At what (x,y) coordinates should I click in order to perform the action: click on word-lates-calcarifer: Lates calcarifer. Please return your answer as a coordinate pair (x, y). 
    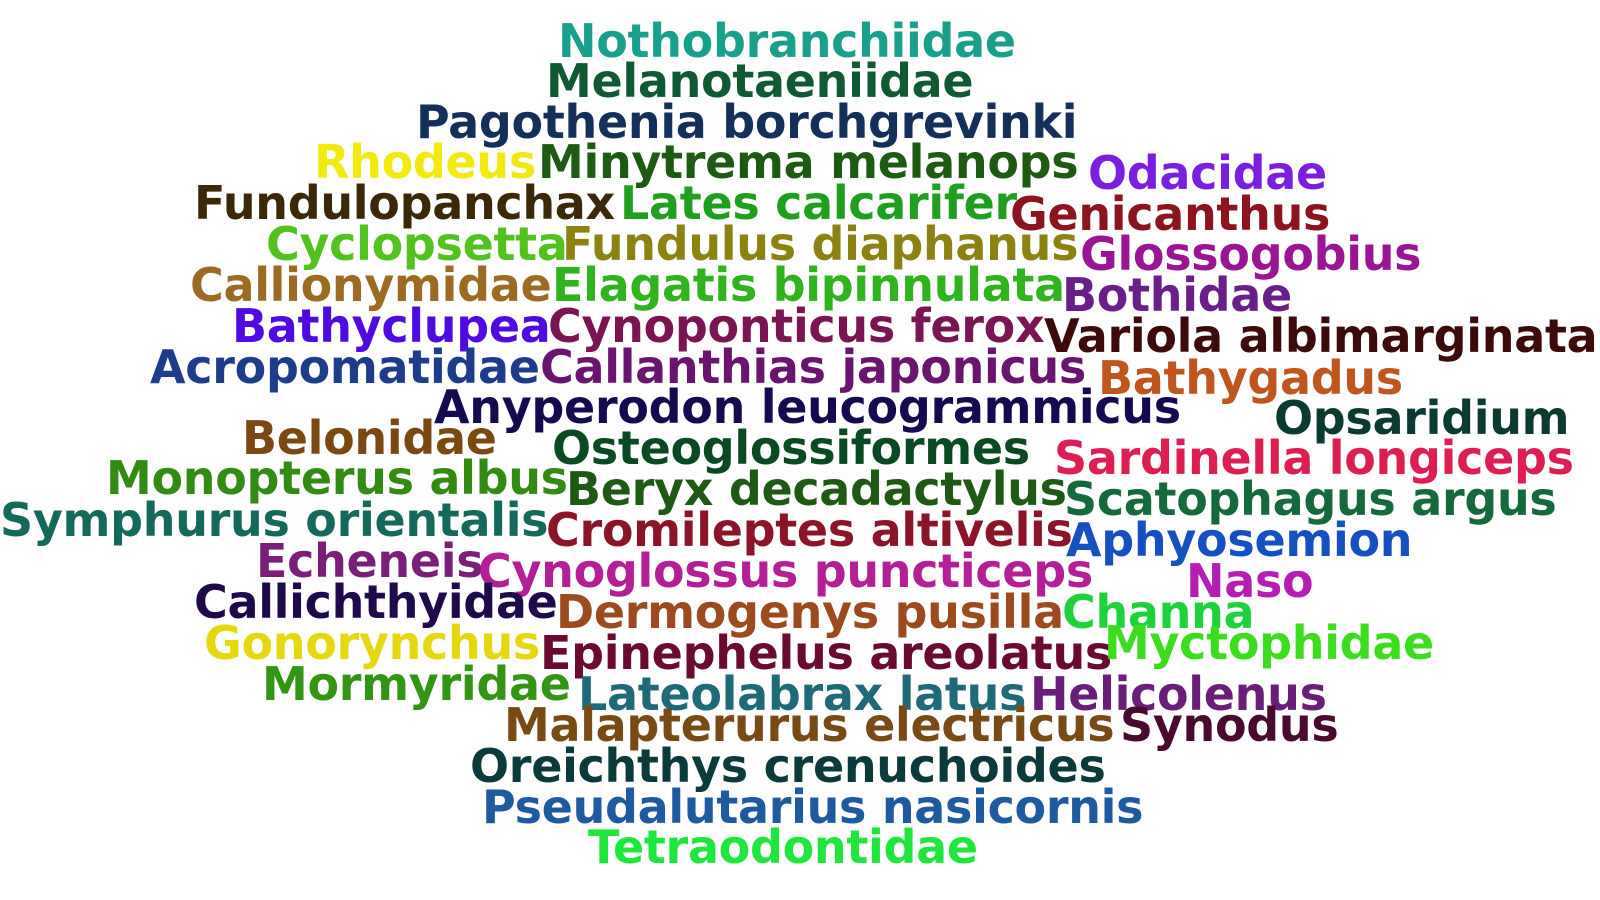
    Looking at the image, I should click on (818, 203).